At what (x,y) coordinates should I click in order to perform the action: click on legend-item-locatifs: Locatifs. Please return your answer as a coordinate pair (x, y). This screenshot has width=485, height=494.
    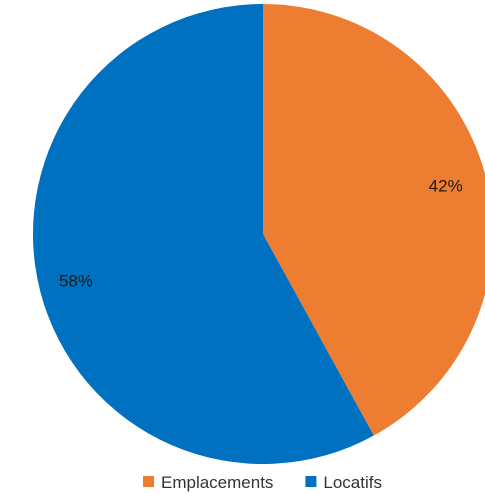
    Looking at the image, I should click on (343, 482).